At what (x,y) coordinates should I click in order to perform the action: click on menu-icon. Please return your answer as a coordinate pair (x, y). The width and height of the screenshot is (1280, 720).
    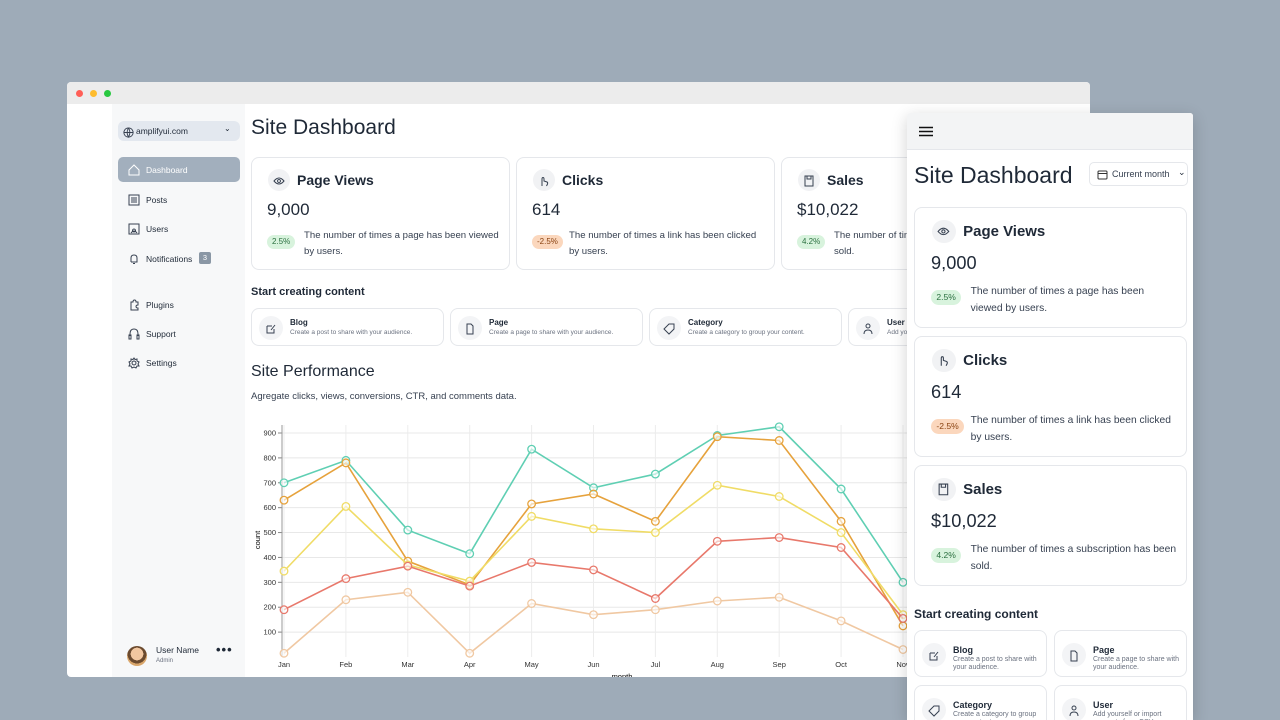
    Looking at the image, I should click on (926, 131).